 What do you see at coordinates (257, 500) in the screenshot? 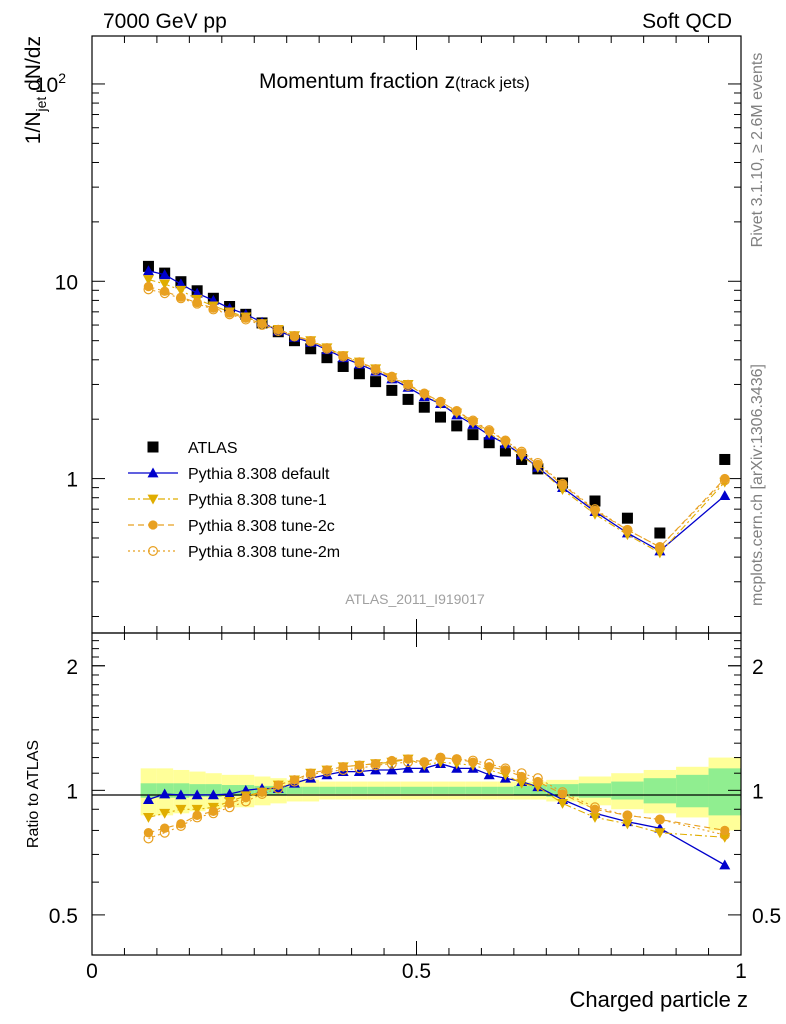
I see `legend-label-2: Pythia 8.308 tune-1` at bounding box center [257, 500].